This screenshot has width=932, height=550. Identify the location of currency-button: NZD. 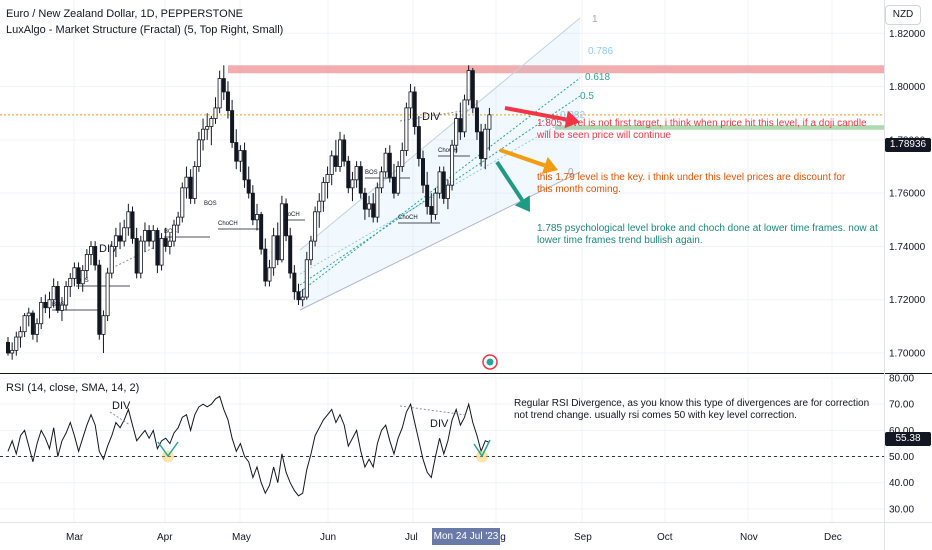
(903, 15).